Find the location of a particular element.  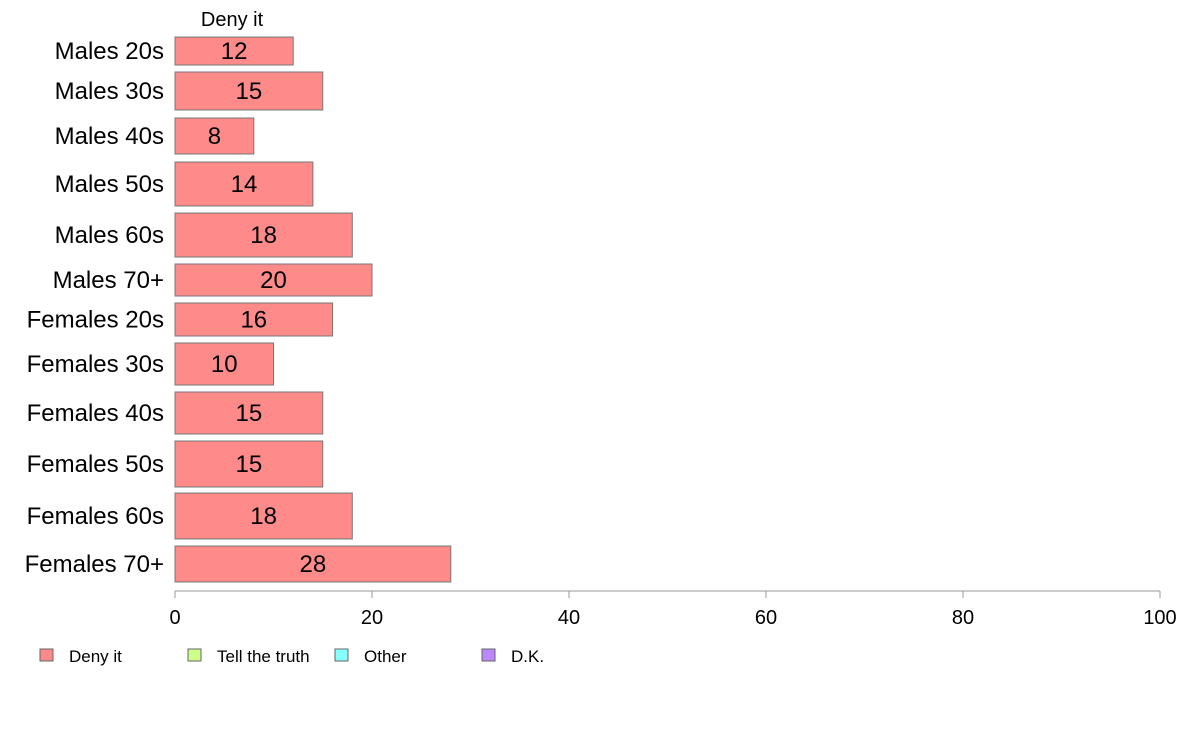

category-label: Females 60s is located at coordinates (95, 516).